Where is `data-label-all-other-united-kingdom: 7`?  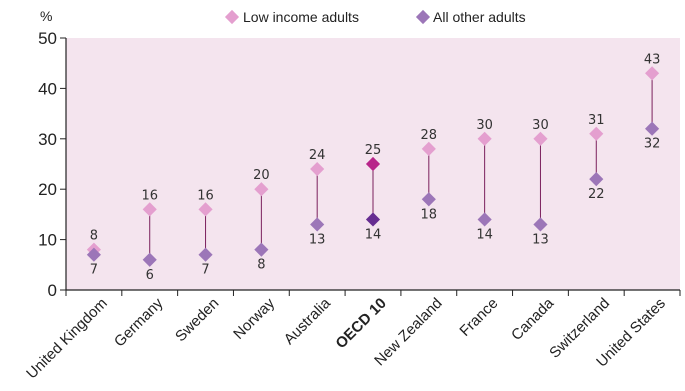
data-label-all-other-united-kingdom: 7 is located at coordinates (94, 270).